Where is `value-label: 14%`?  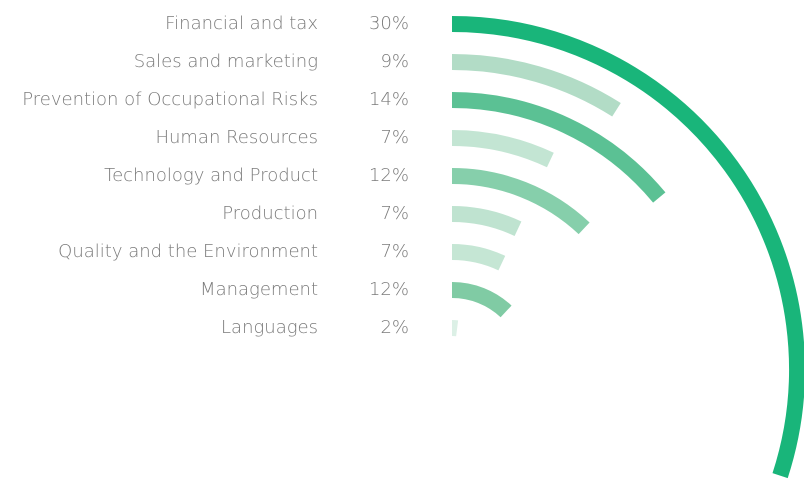 value-label: 14% is located at coordinates (389, 99).